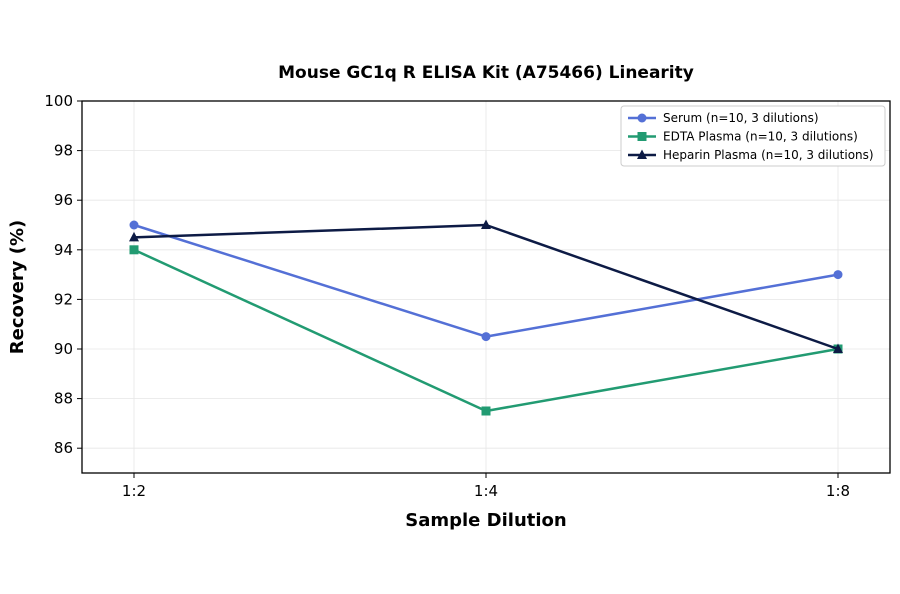 This screenshot has height=594, width=900. I want to click on legend-box, so click(753, 136).